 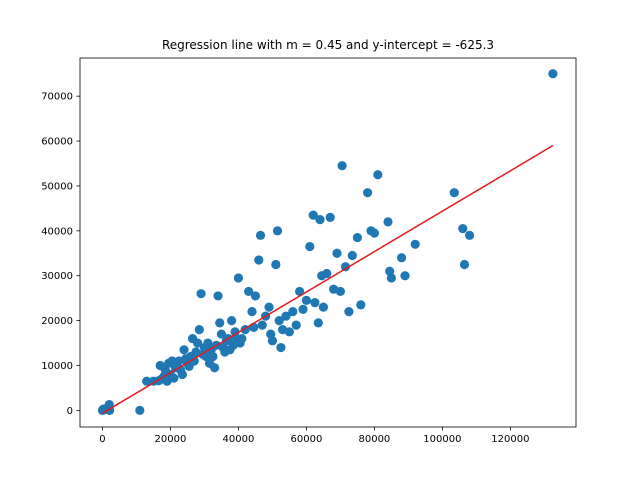 What do you see at coordinates (57, 366) in the screenshot?
I see `y-tick-label: 10000` at bounding box center [57, 366].